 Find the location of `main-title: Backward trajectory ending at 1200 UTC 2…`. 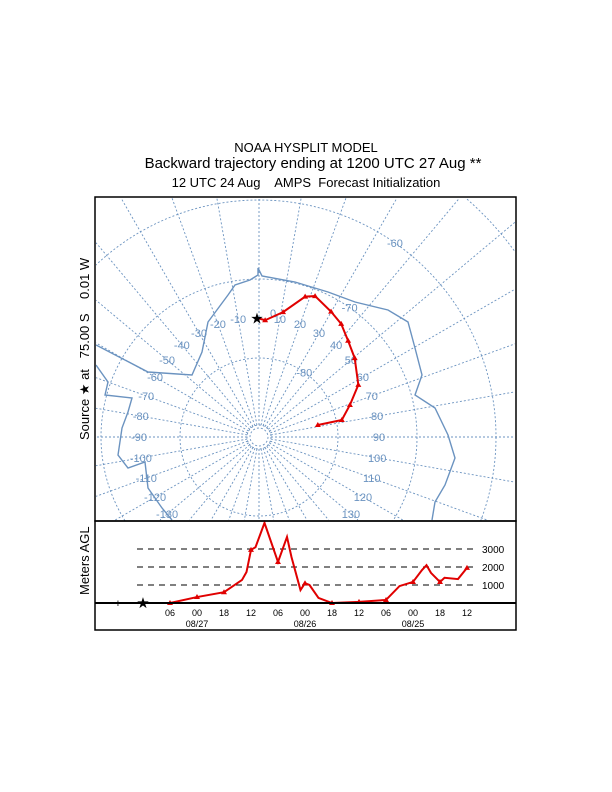

main-title: Backward trajectory ending at 1200 UTC 2… is located at coordinates (313, 163).